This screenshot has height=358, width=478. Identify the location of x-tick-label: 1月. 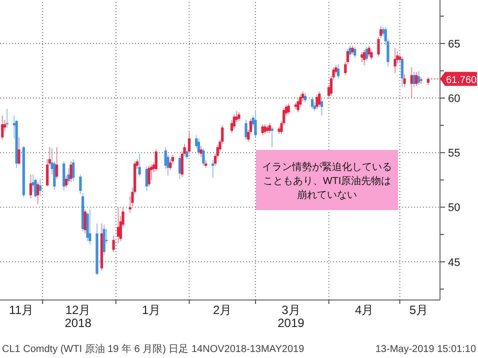
(151, 310).